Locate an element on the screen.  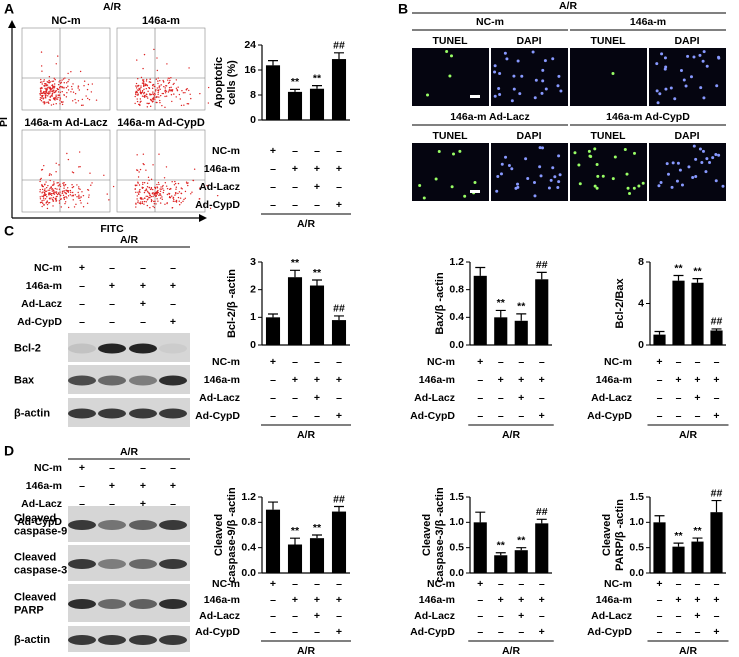
stain-label: DAPI is located at coordinates (686, 41).